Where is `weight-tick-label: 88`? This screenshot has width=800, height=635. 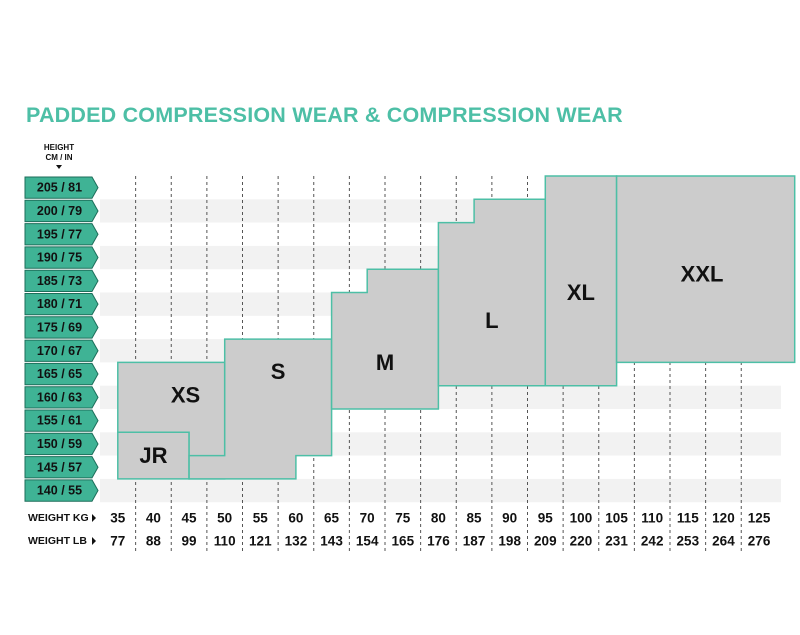
weight-tick-label: 88 is located at coordinates (154, 541).